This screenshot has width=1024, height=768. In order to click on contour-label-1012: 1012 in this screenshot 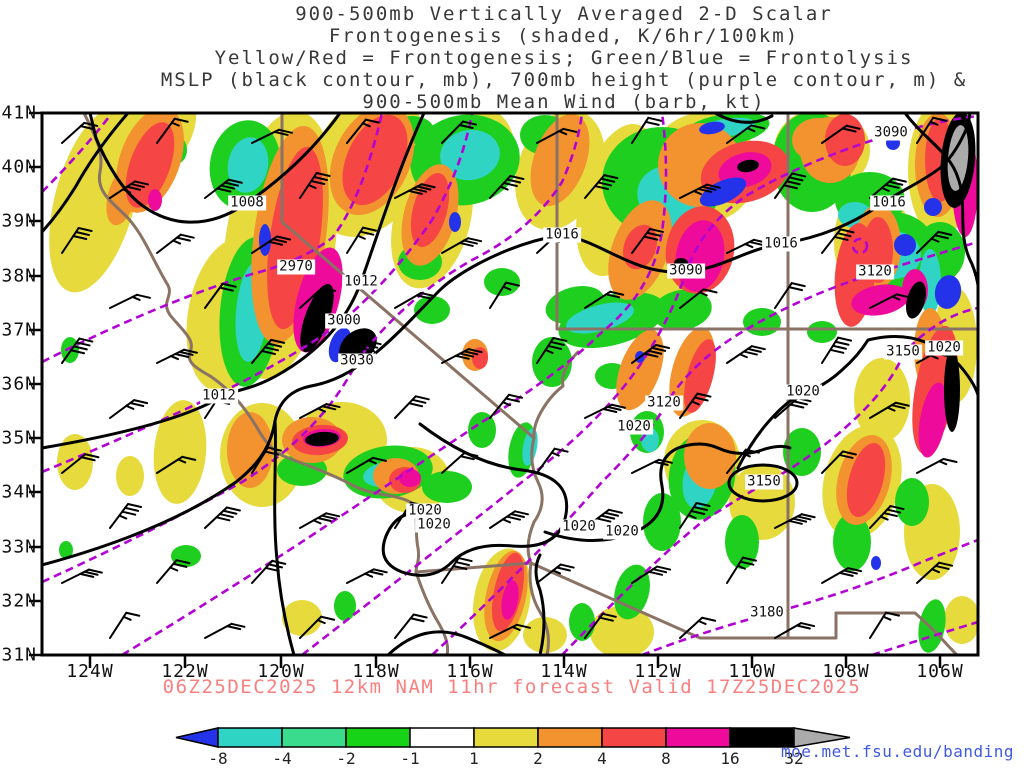, I will do `click(361, 281)`.